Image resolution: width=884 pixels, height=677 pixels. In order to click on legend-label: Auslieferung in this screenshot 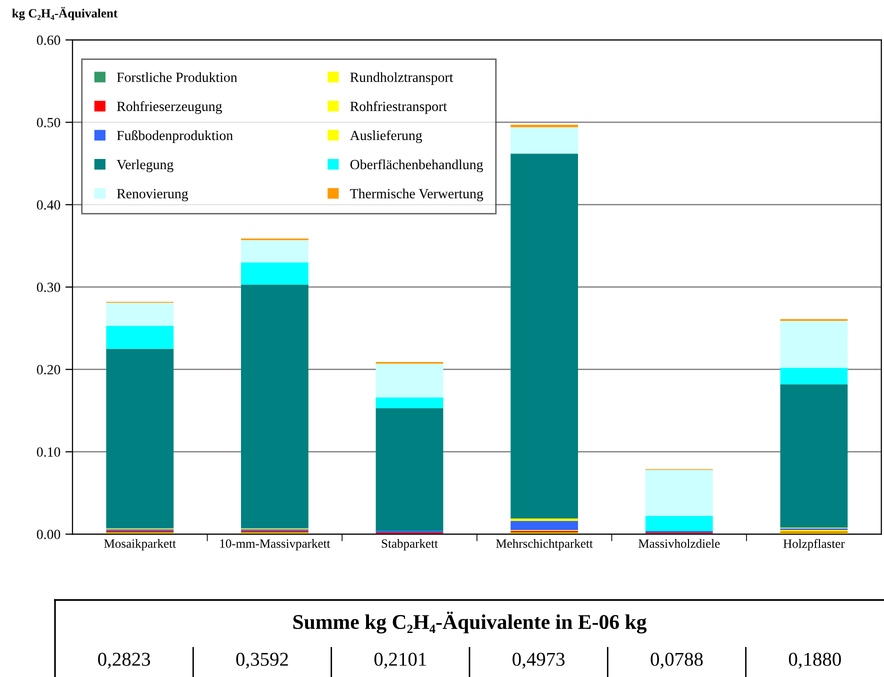, I will do `click(386, 137)`.